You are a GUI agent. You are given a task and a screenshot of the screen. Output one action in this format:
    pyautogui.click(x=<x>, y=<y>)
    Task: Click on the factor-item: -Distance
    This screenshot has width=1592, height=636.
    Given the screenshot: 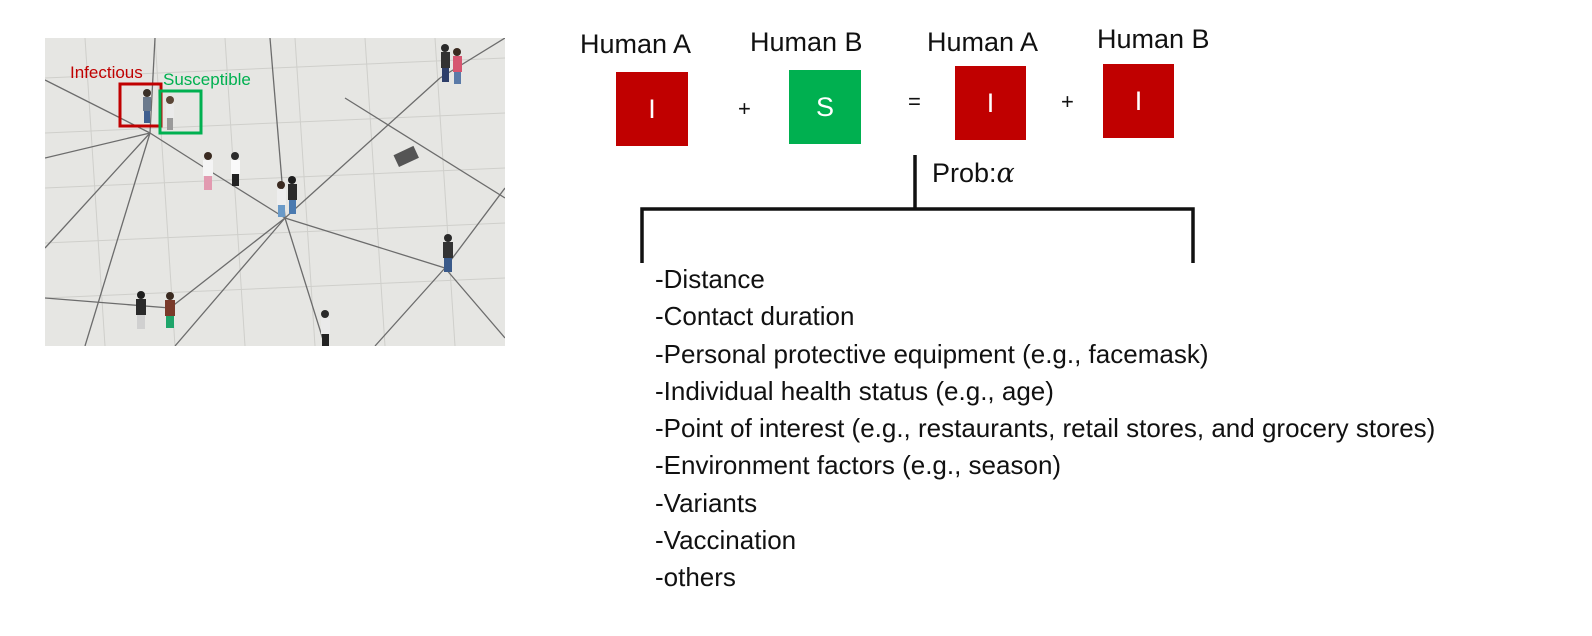 What is the action you would take?
    pyautogui.click(x=710, y=279)
    